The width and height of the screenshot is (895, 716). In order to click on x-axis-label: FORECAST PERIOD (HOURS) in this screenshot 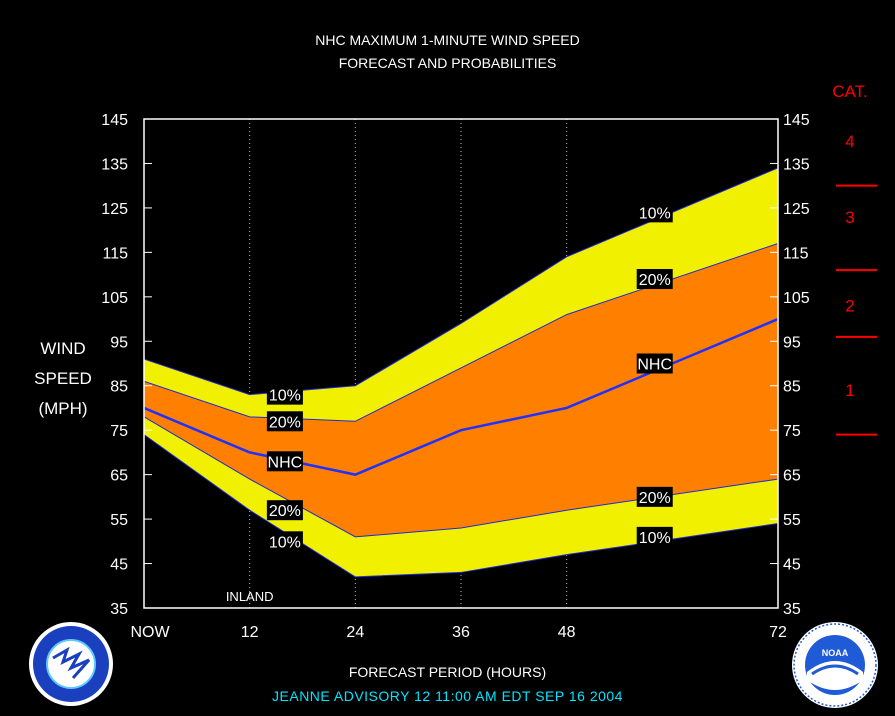, I will do `click(447, 672)`.